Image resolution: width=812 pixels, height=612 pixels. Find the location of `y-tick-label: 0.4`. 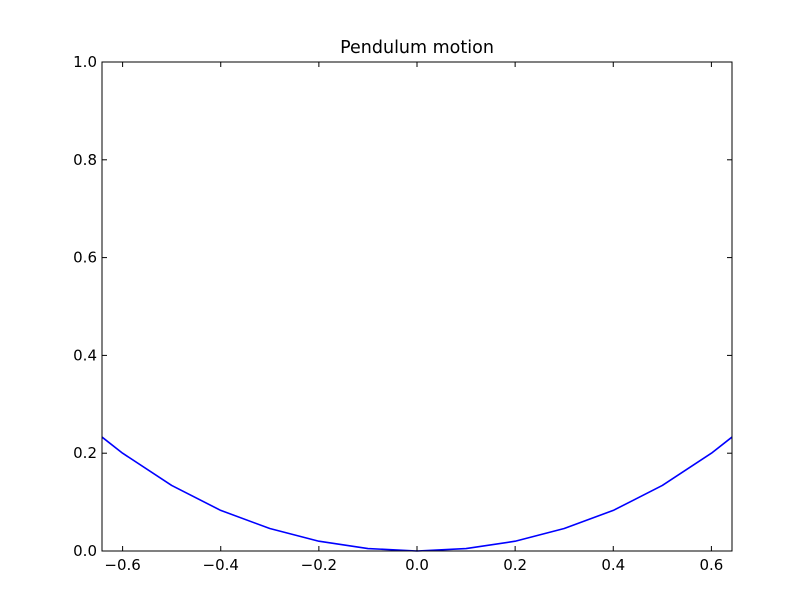

y-tick-label: 0.4 is located at coordinates (85, 355).